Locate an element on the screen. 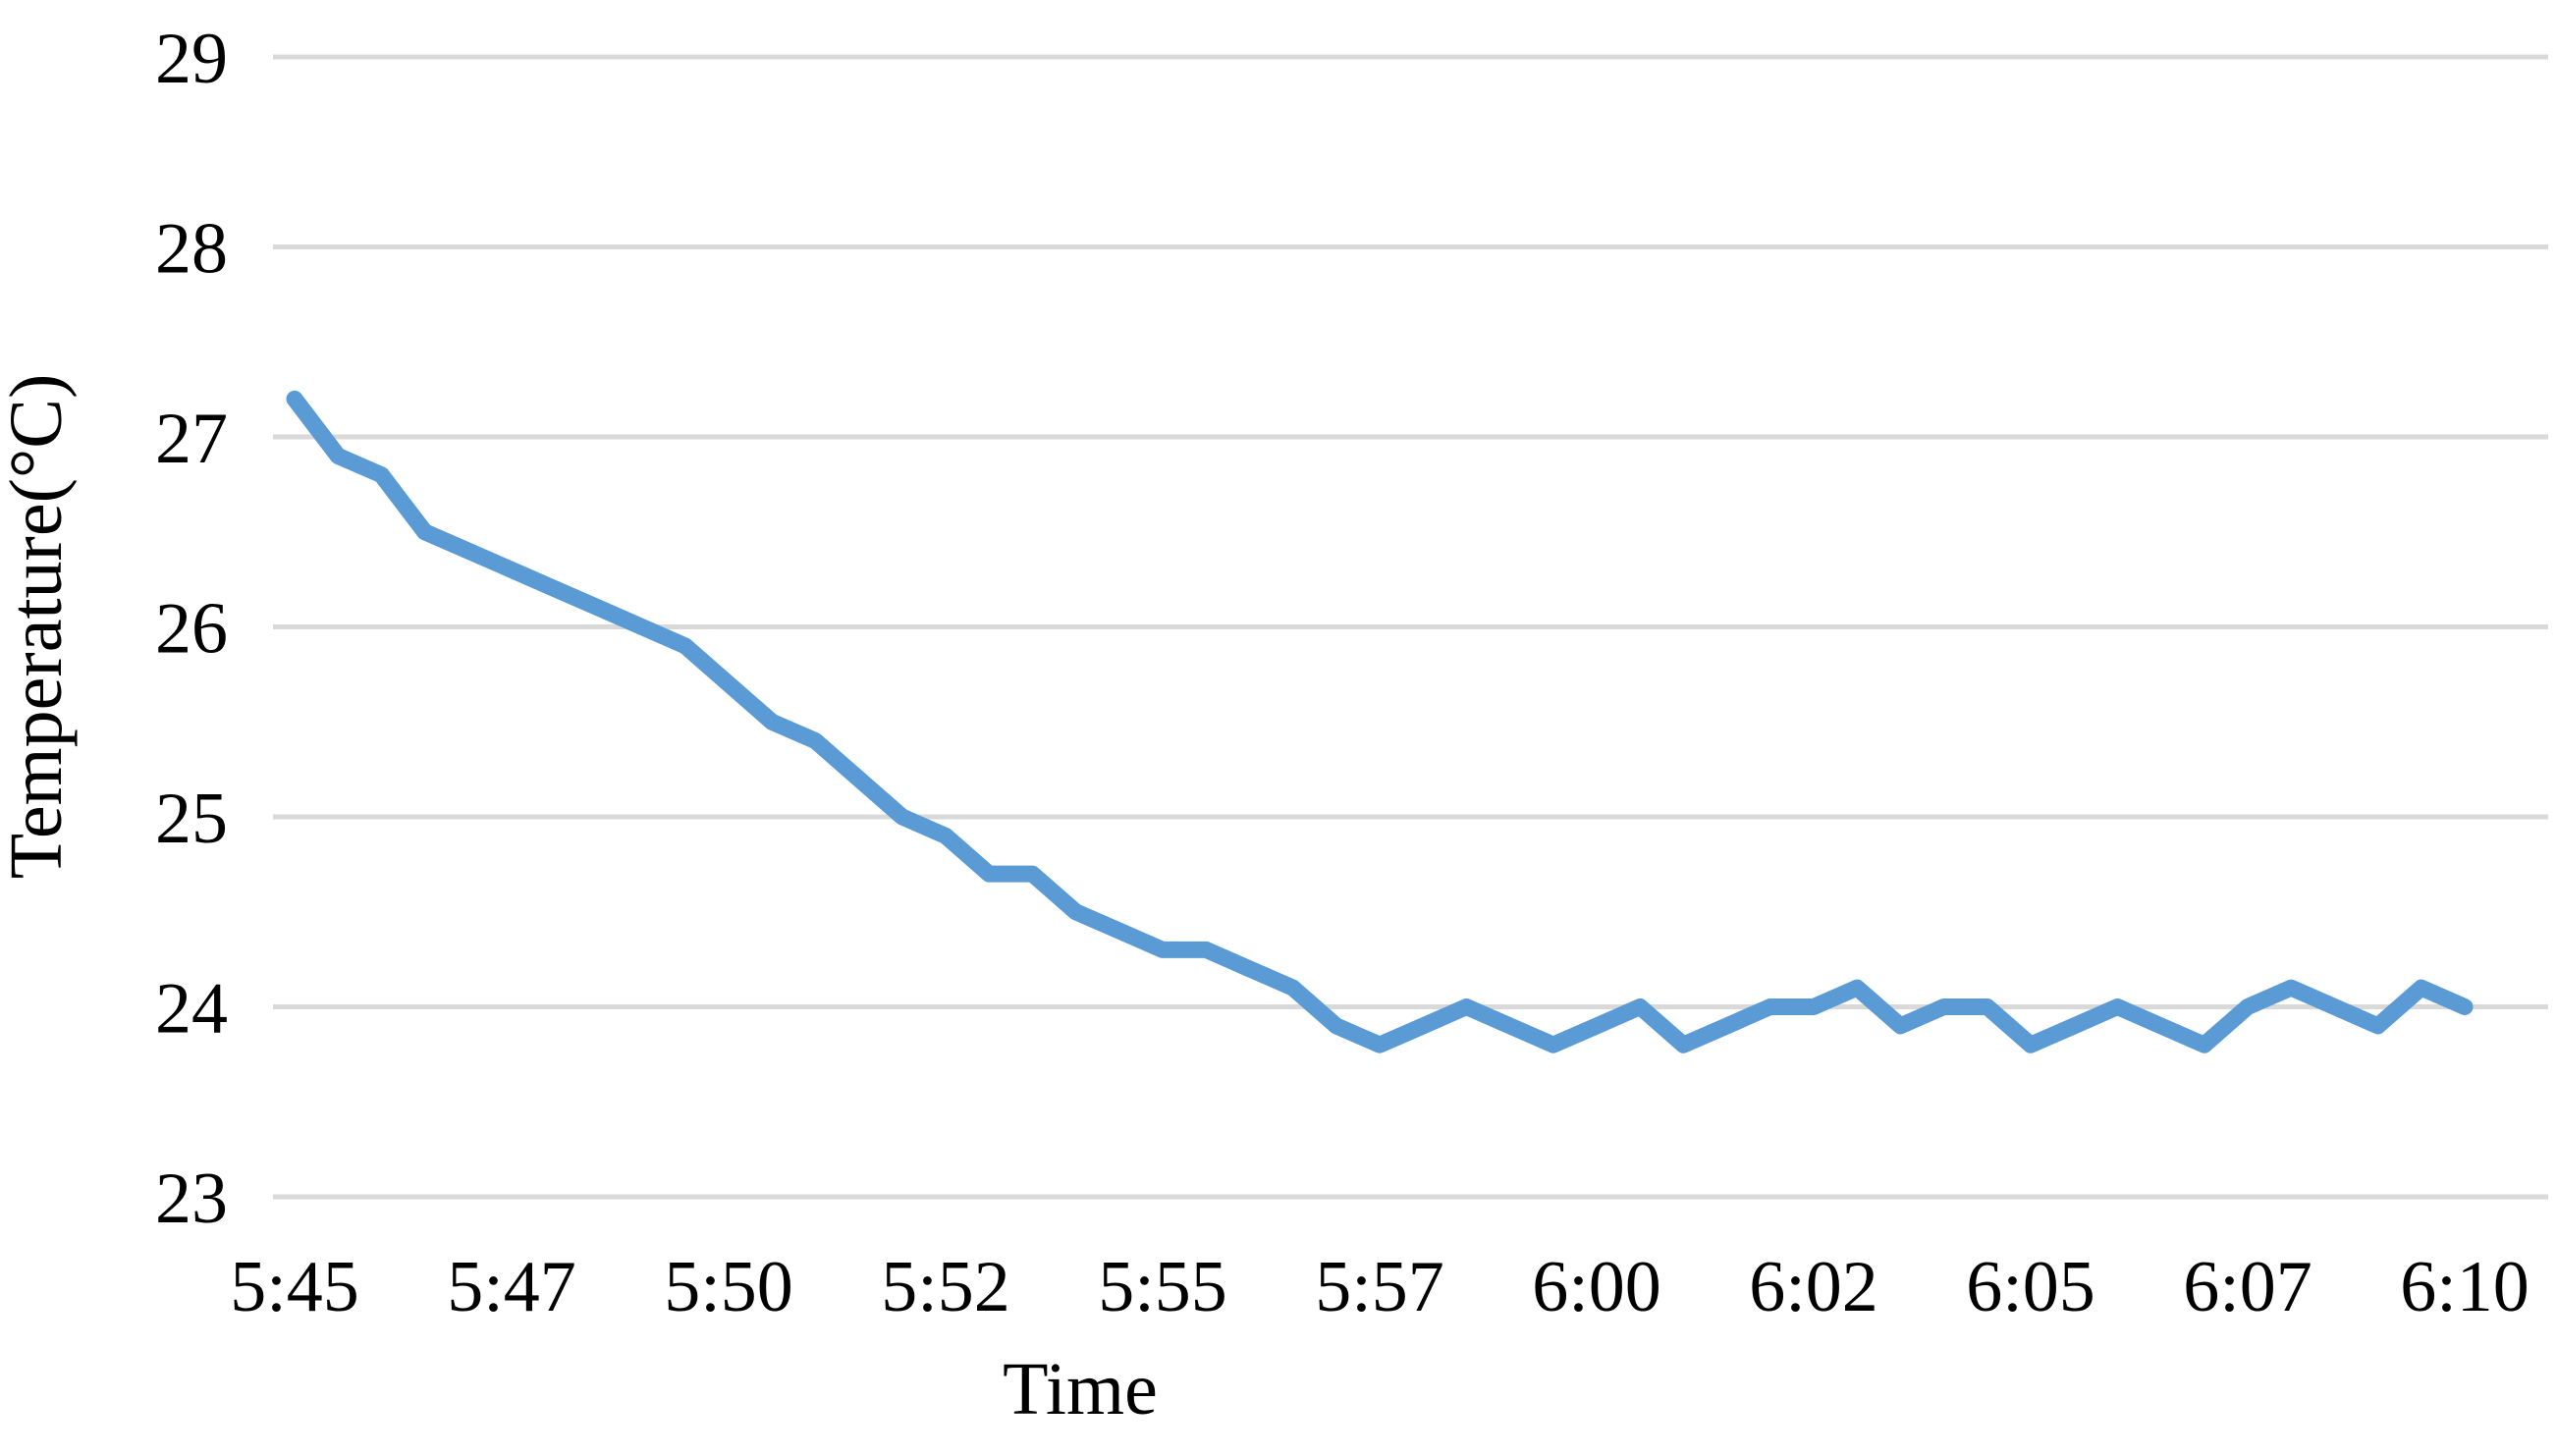 Image resolution: width=2557 pixels, height=1456 pixels. x-tick-label: 5:47 is located at coordinates (511, 1287).